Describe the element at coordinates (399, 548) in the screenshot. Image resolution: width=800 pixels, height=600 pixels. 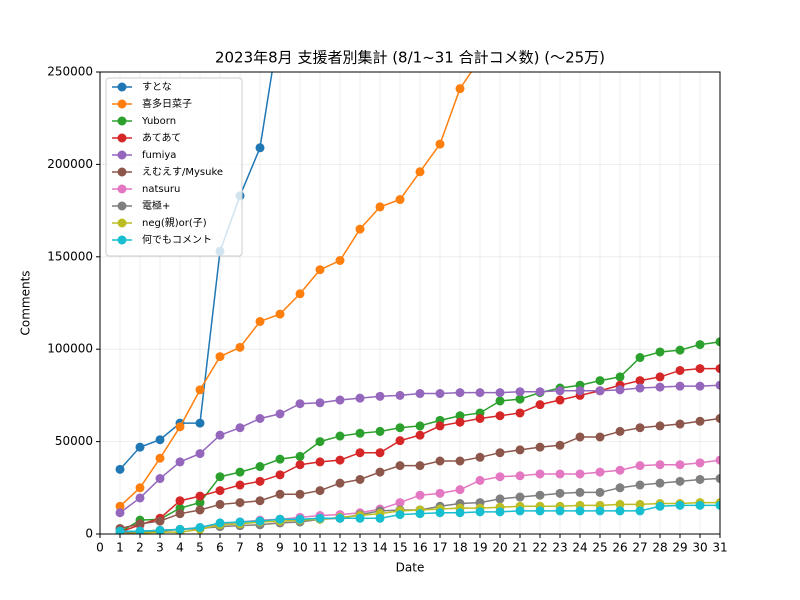
I see `x-tick-label: 15` at that location.